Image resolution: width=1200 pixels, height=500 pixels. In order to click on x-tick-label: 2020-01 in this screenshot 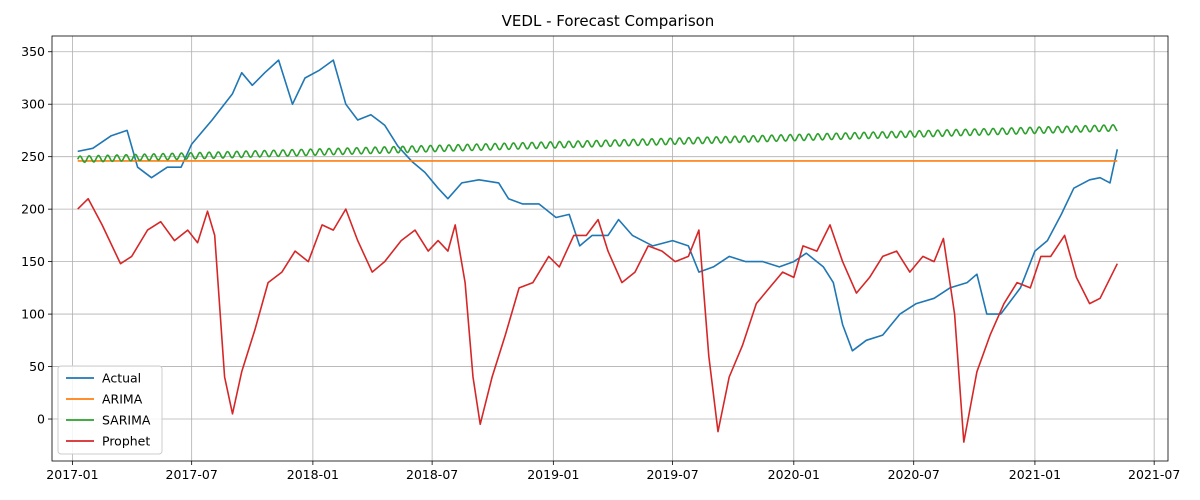, I will do `click(794, 474)`.